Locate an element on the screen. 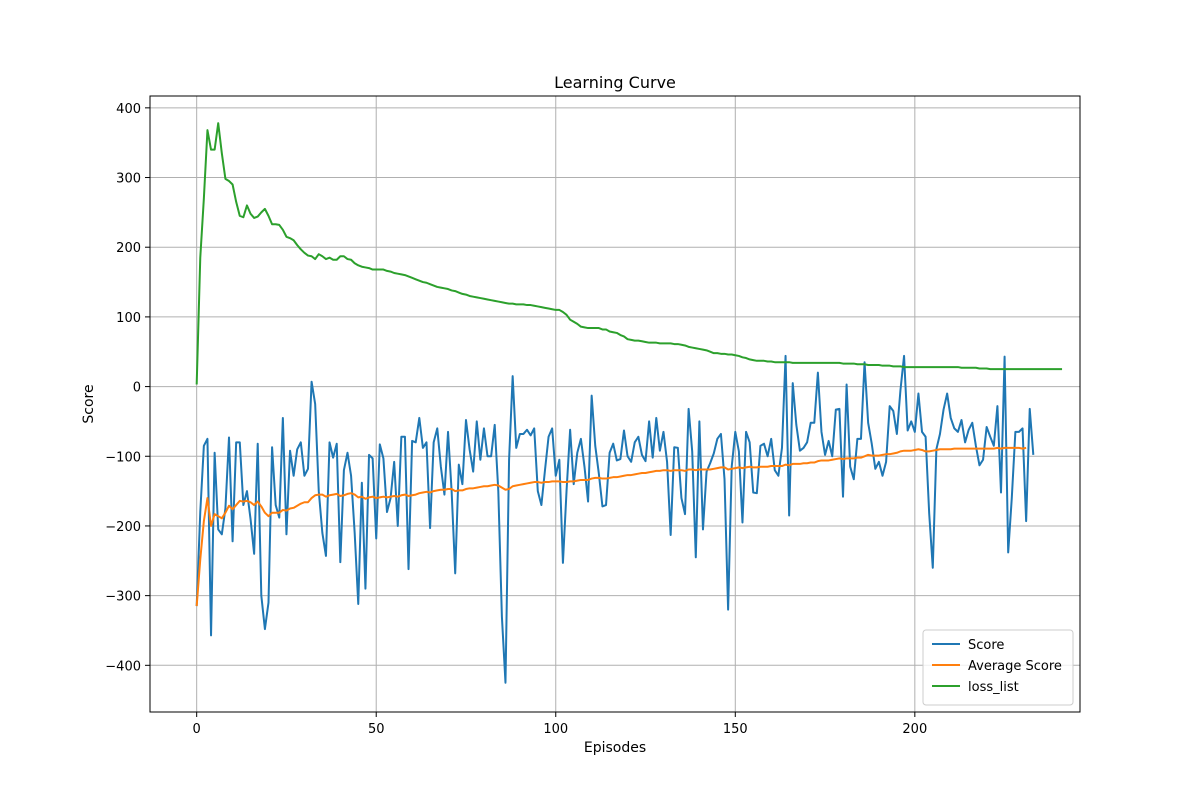 This screenshot has width=1200, height=800. x-axis-label: Episodes is located at coordinates (615, 748).